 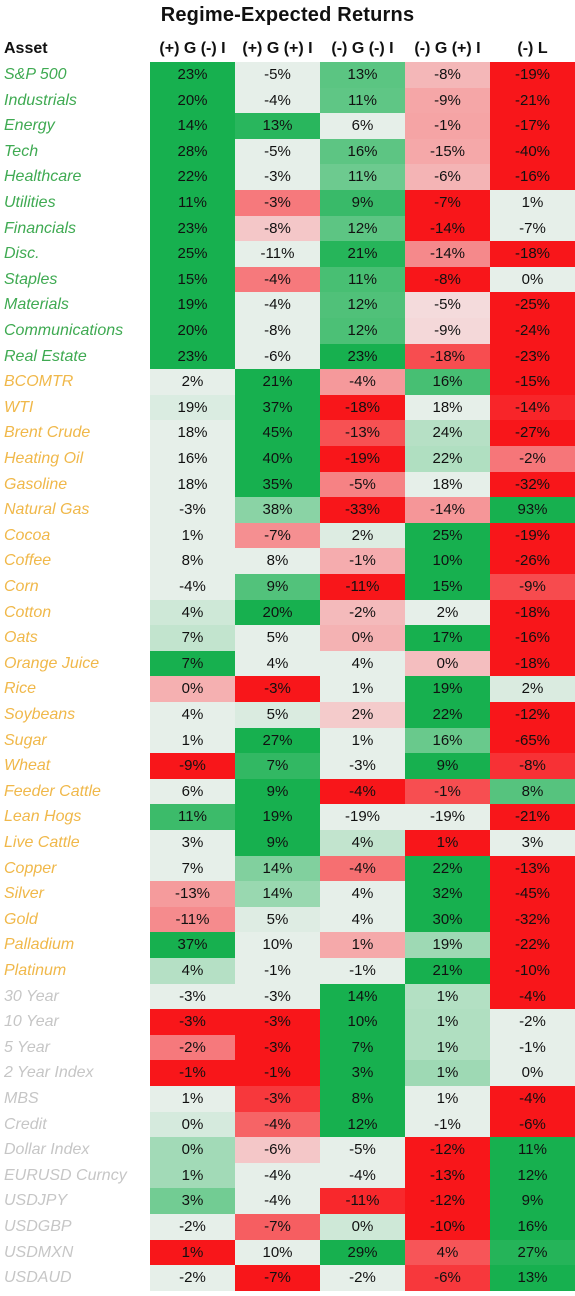 I want to click on heatmap-cell: 20%, so click(x=192, y=100).